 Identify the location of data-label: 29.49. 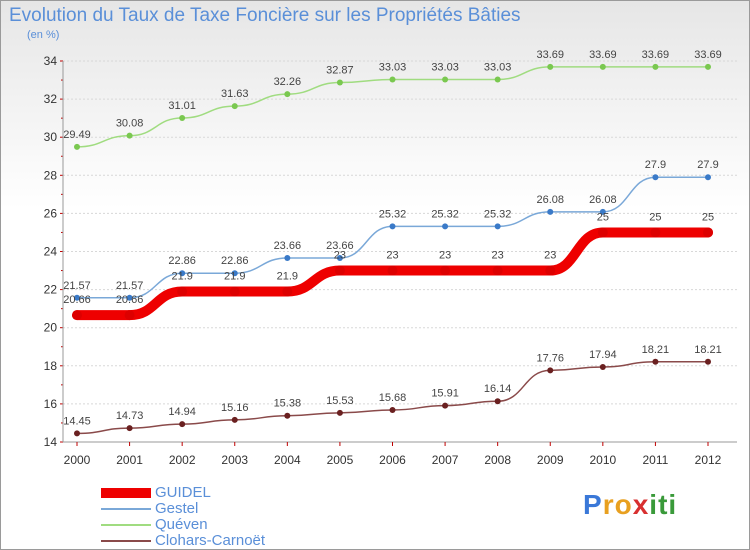
(77, 135).